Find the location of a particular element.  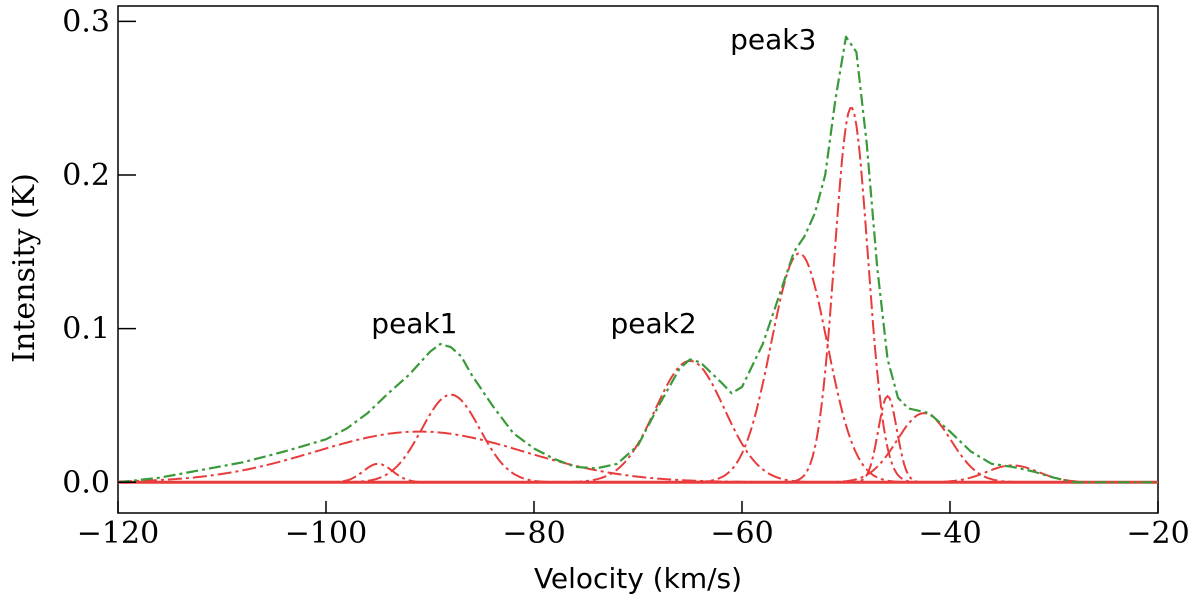

x-tick-label: −40 is located at coordinates (949, 533).